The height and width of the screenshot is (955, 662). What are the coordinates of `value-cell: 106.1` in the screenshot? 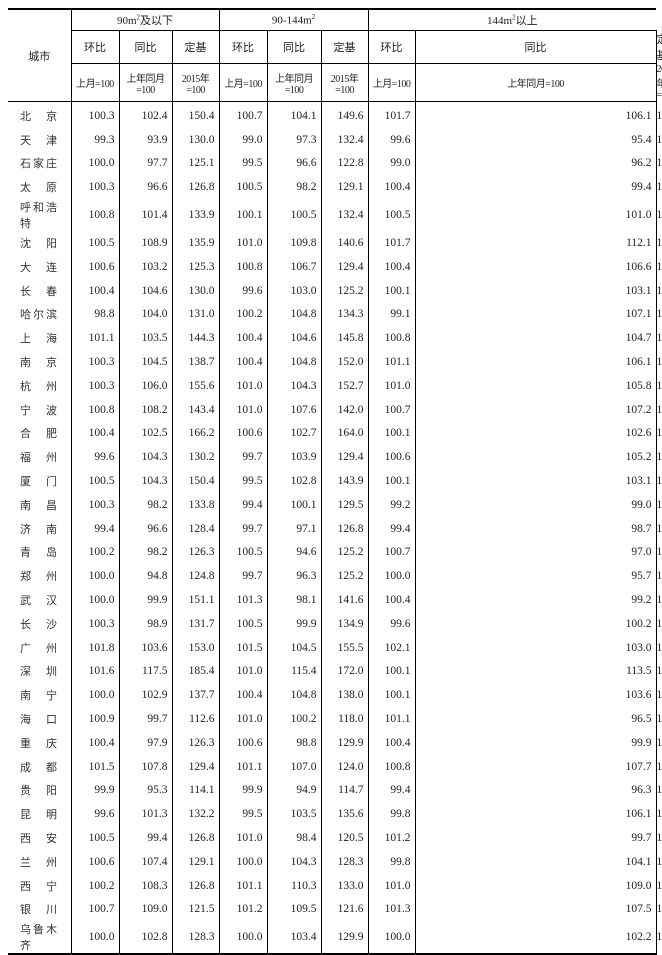 It's located at (535, 814).